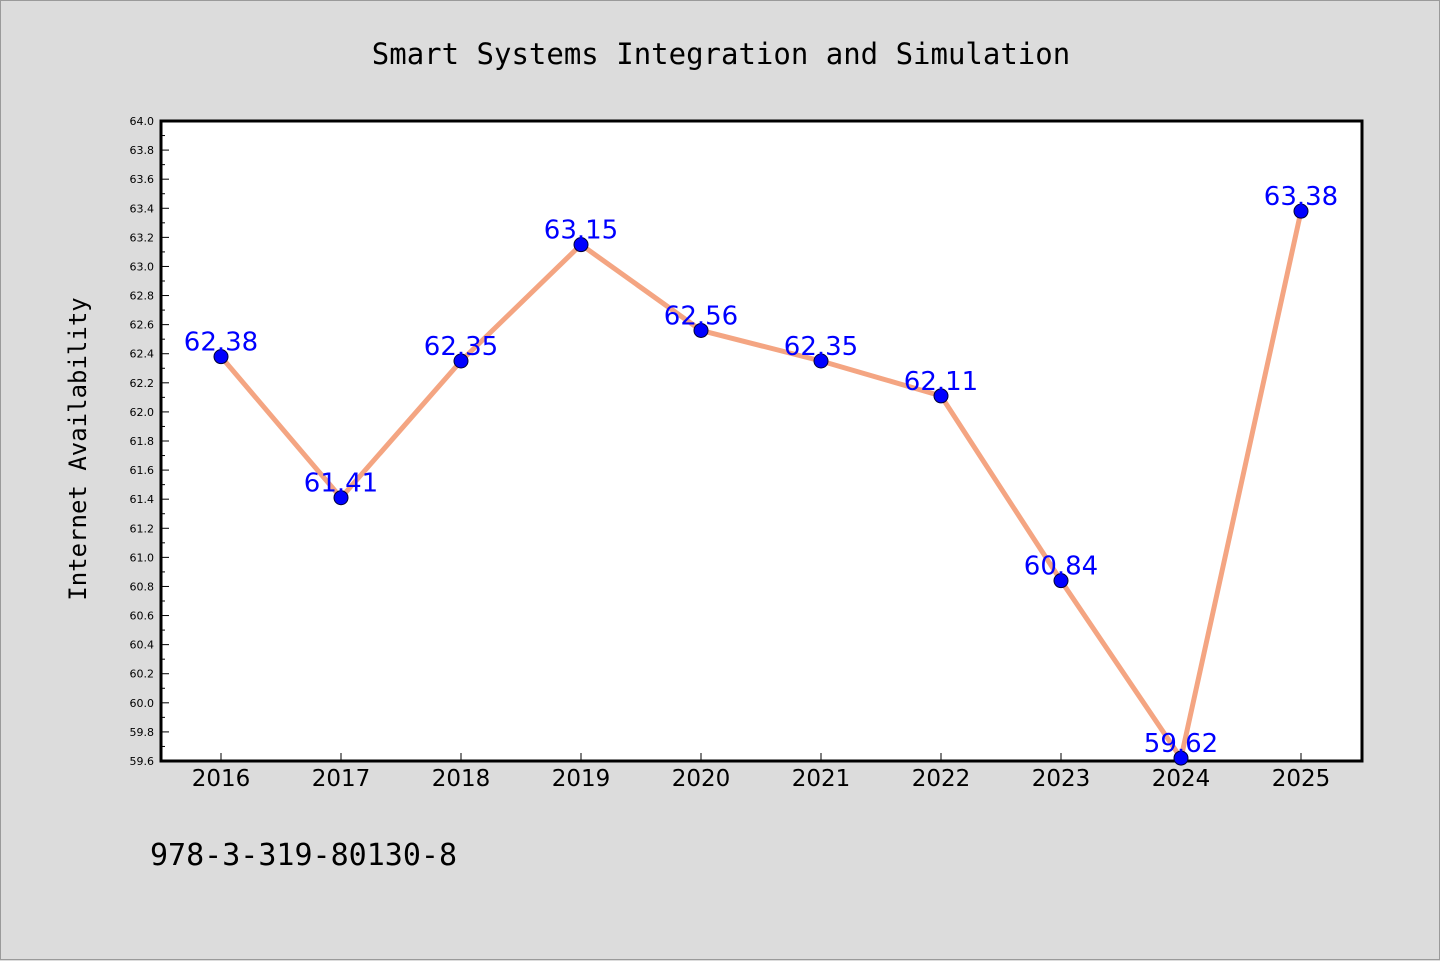 This screenshot has height=961, width=1440. Describe the element at coordinates (142, 296) in the screenshot. I see `y-tick-label: 62.8` at that location.